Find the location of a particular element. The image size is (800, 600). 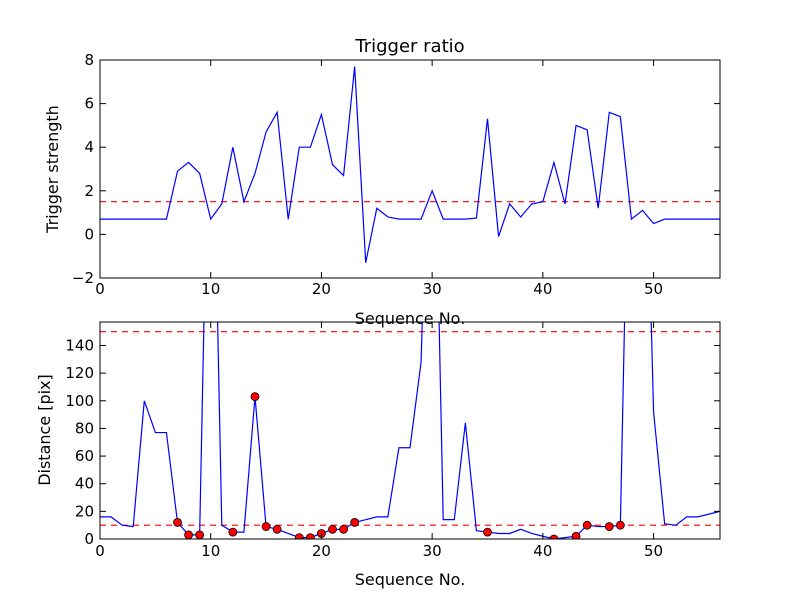

y-tick-label: 6 is located at coordinates (89, 104).